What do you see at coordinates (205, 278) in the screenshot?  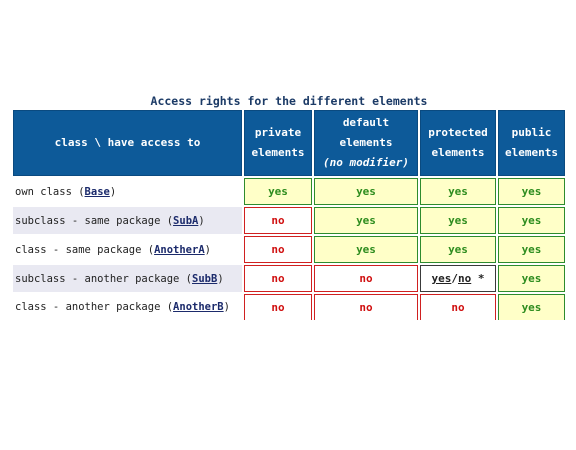 I see `class-name-subb: SubB` at bounding box center [205, 278].